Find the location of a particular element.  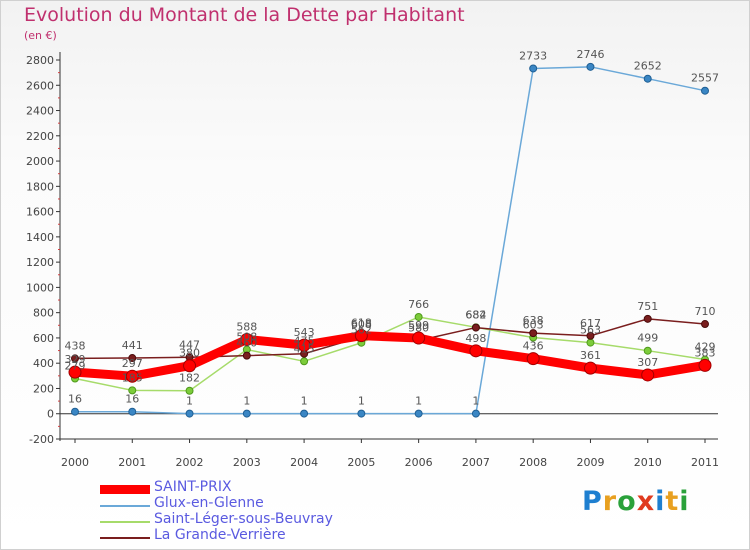

y-tick-label: 200 is located at coordinates (43, 388).